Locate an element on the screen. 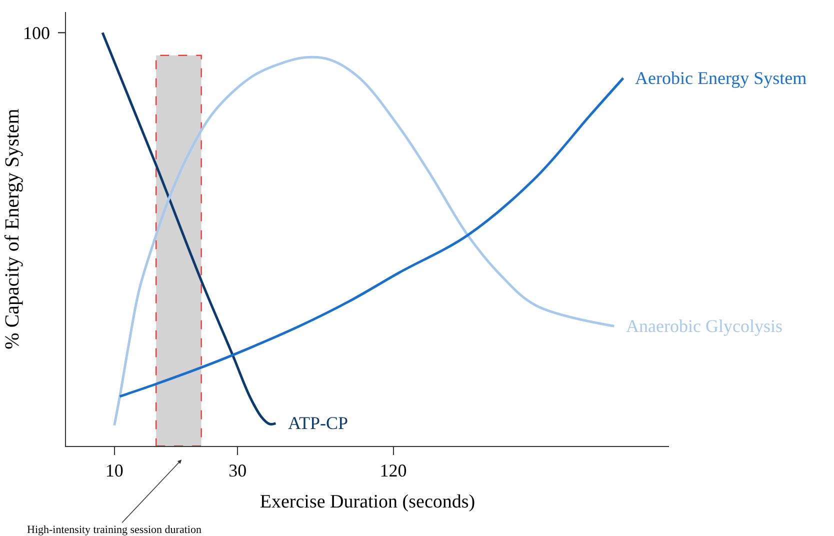  text: High-intensity training session duration is located at coordinates (114, 530).